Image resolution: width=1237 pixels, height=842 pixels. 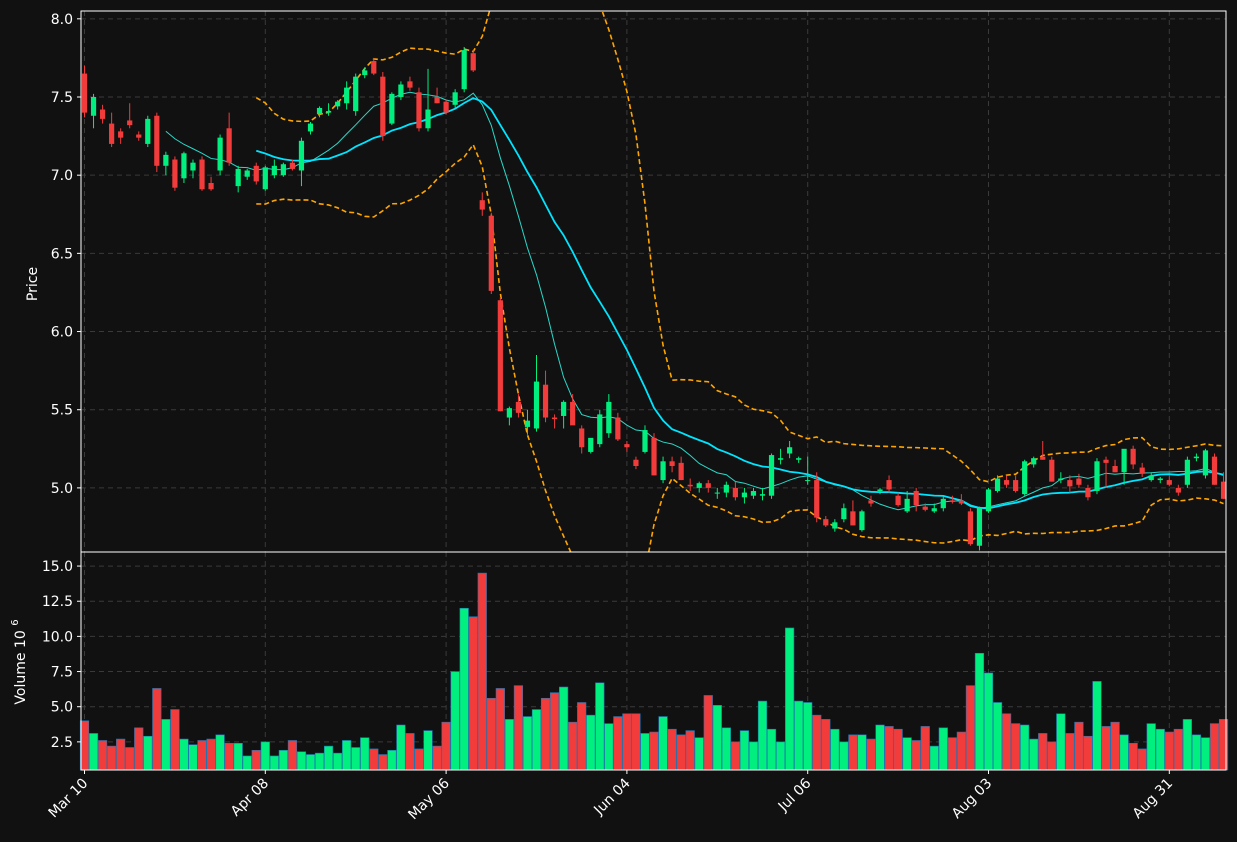 What do you see at coordinates (62, 708) in the screenshot?
I see `volume-tick-label: 5.0` at bounding box center [62, 708].